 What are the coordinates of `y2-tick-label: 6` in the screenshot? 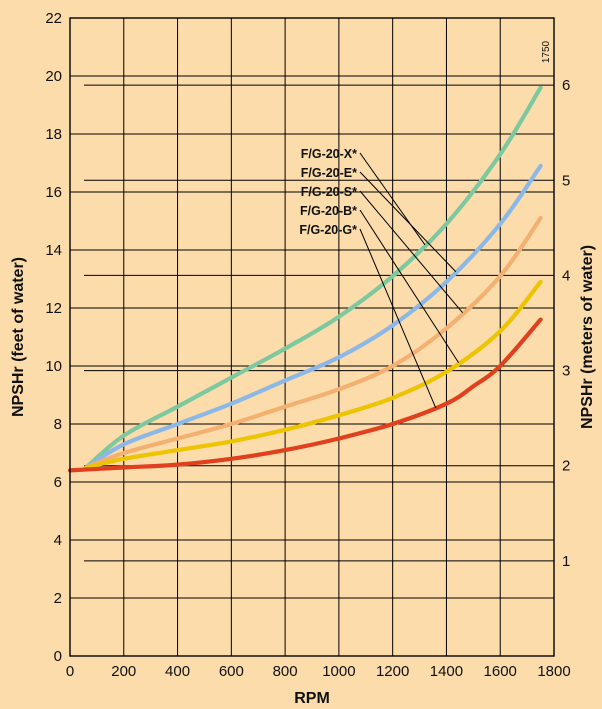 It's located at (566, 85).